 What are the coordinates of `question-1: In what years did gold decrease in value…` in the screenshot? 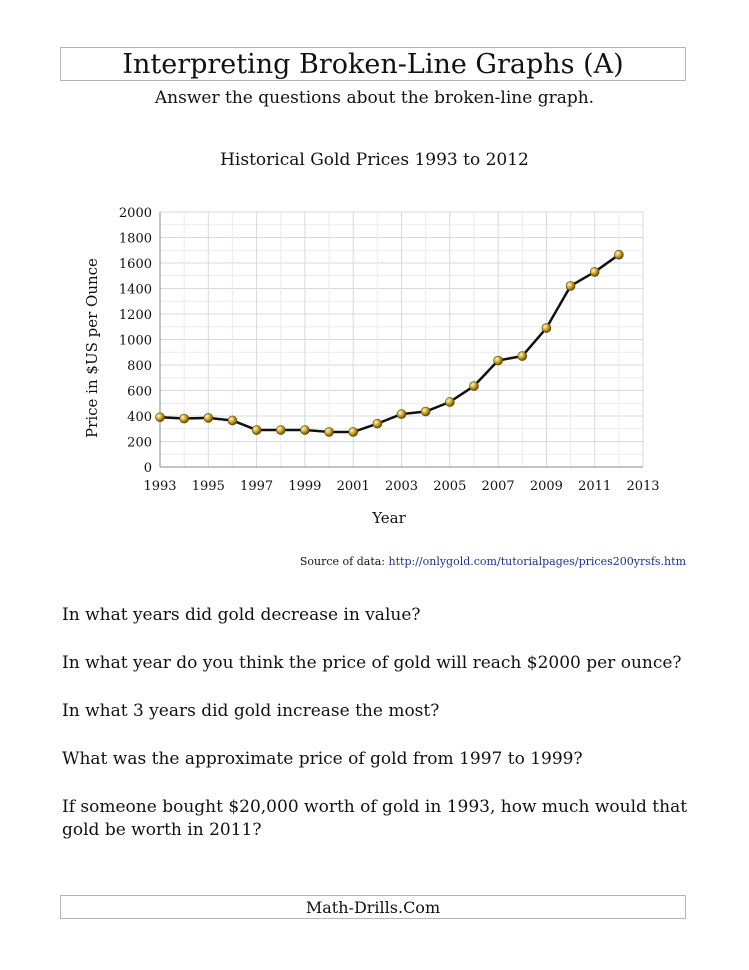 It's located at (241, 615).